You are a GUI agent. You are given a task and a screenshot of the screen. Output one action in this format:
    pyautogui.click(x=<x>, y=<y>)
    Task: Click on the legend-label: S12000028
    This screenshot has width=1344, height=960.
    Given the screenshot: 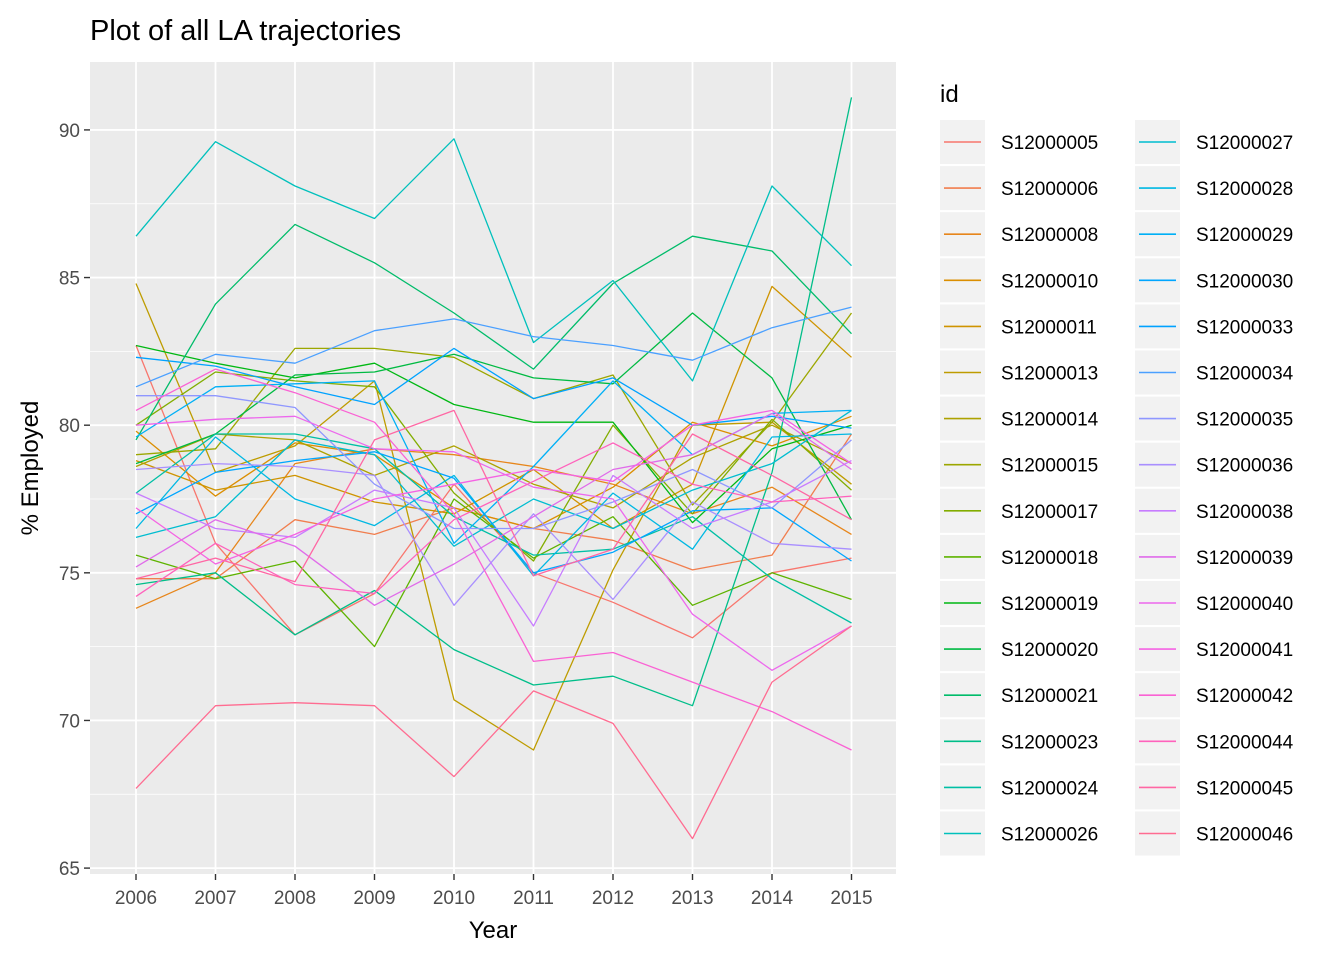 What is the action you would take?
    pyautogui.click(x=1244, y=189)
    